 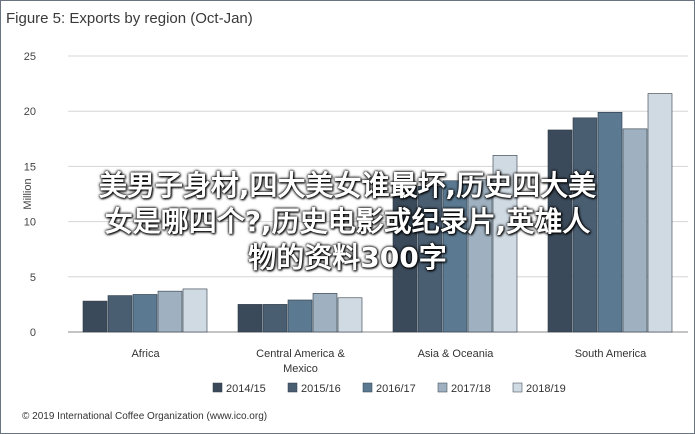 I want to click on y-tick-label: 5, so click(x=33, y=278).